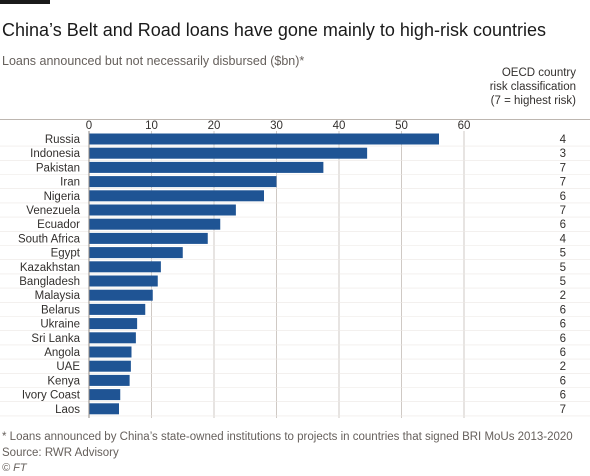 The image size is (590, 476). I want to click on category-label-sri-lanka: Sri Lanka, so click(55, 339).